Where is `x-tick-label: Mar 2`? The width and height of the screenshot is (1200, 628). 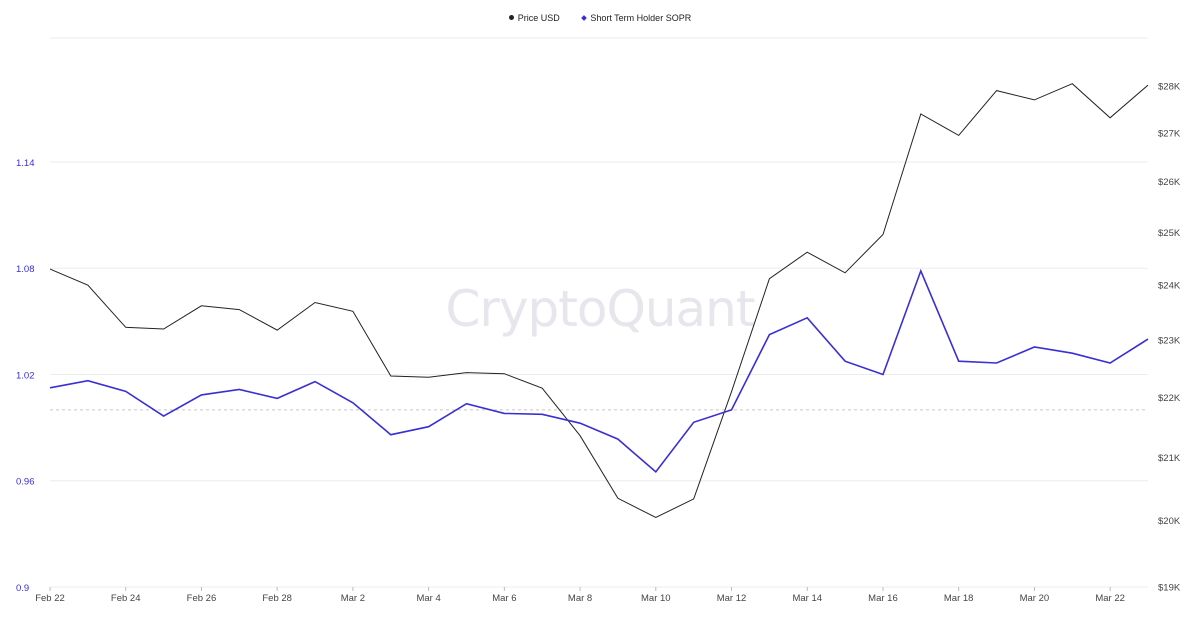
x-tick-label: Mar 2 is located at coordinates (353, 598).